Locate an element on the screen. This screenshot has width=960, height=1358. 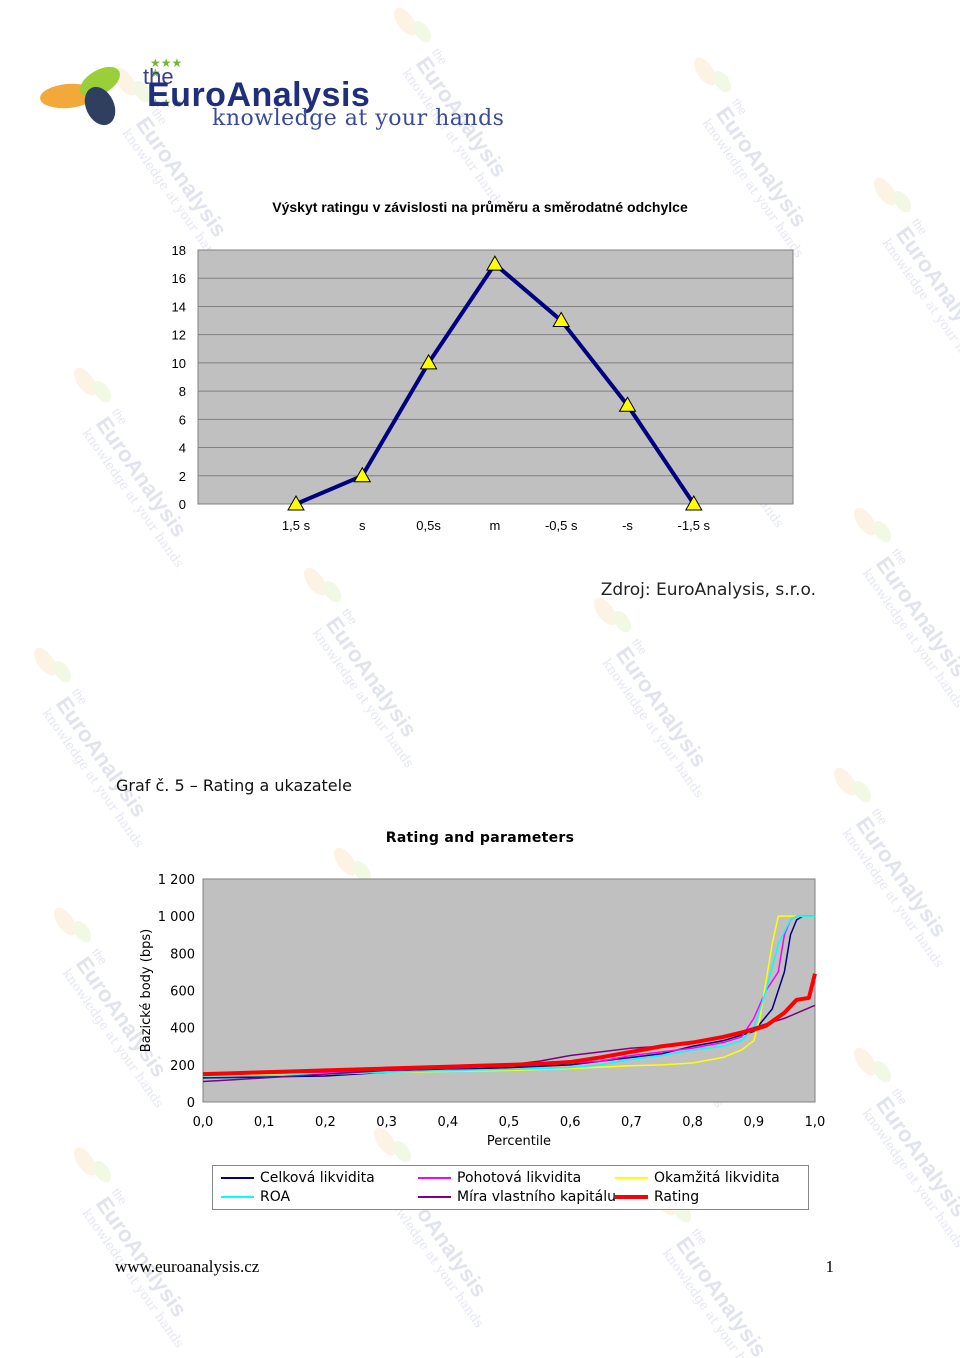
legend-item-celkova: Celková likvidita is located at coordinates (298, 1178).